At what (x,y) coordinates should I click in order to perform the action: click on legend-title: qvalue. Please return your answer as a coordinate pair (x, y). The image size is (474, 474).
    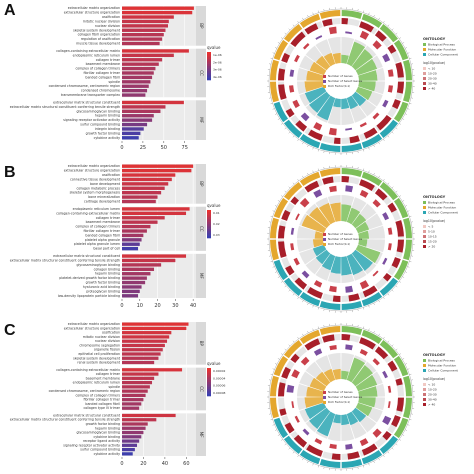
    Looking at the image, I should click on (214, 363).